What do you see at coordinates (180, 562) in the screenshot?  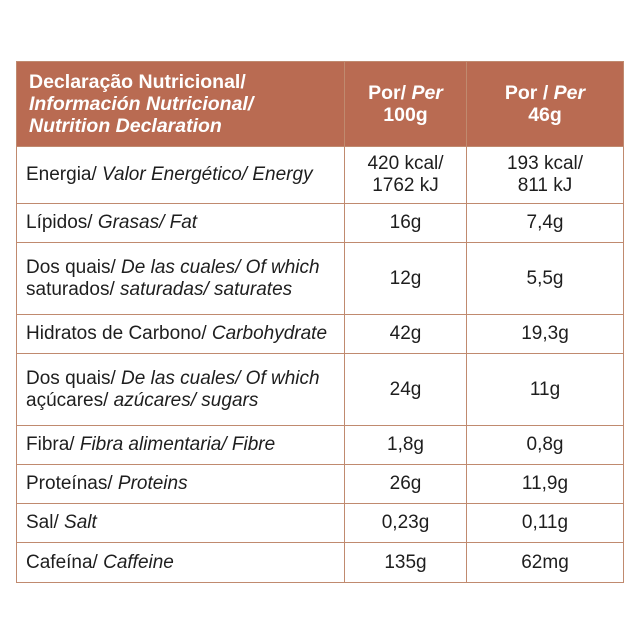 I see `nutrient-label: Cafeína/ Caffeine` at bounding box center [180, 562].